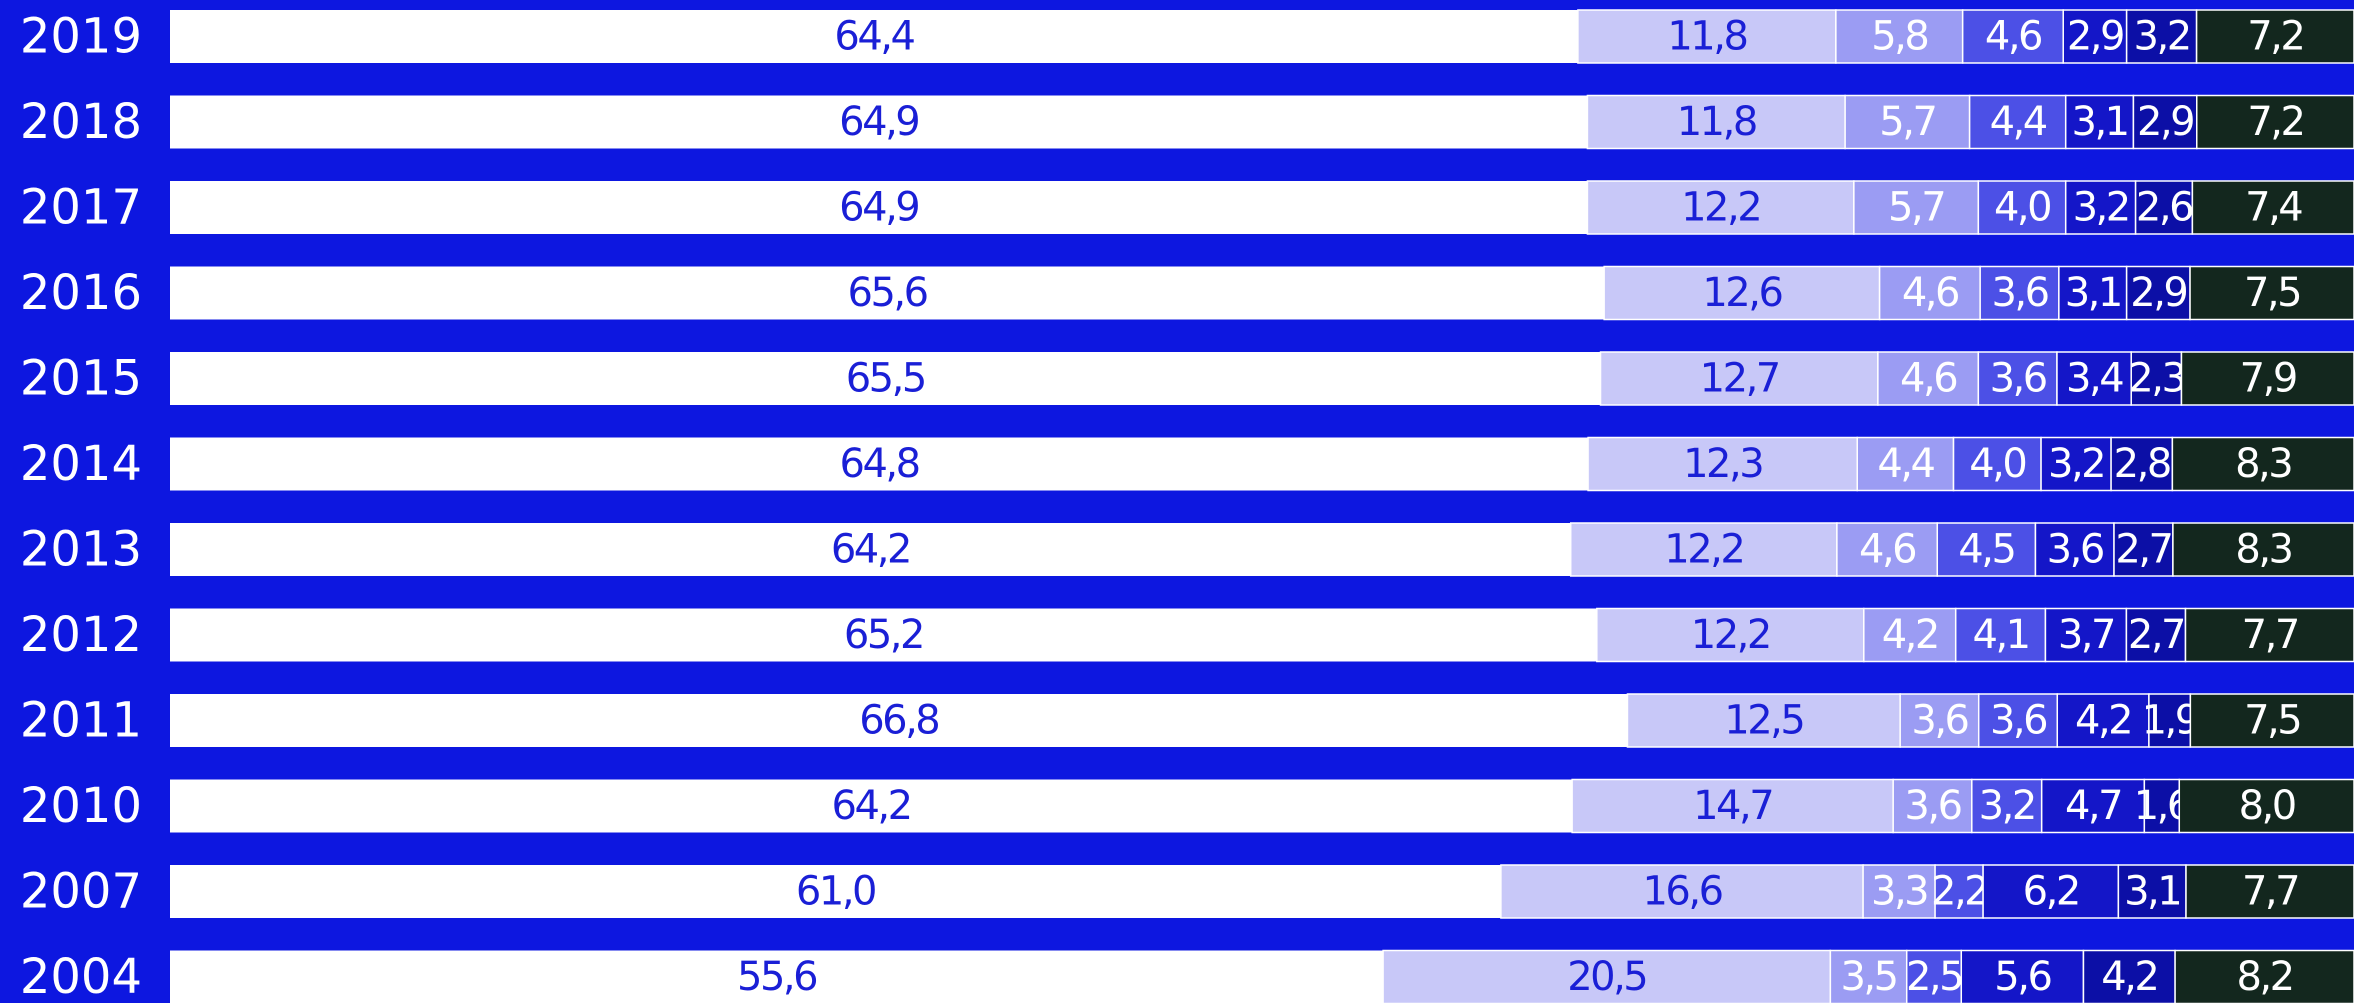 The width and height of the screenshot is (2354, 1003). Describe the element at coordinates (81, 37) in the screenshot. I see `year-label: 2019` at that location.